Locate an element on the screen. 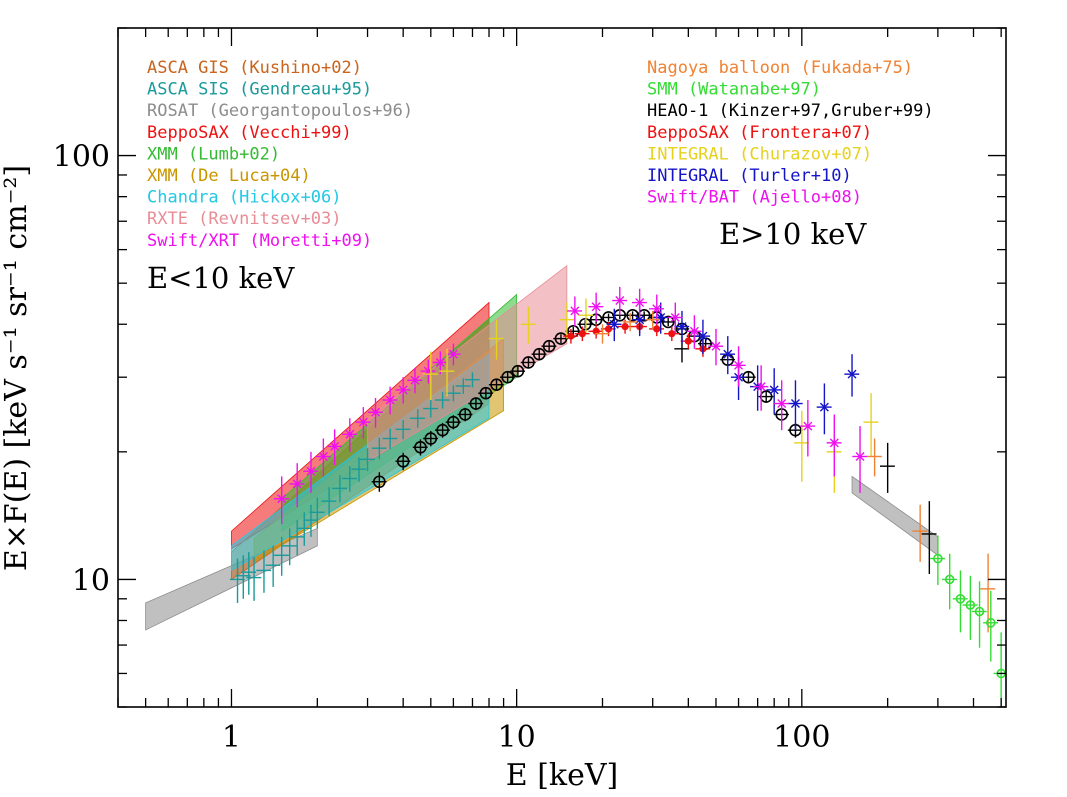 This screenshot has height=797, width=1067. annotation-low-energy: E<10 keV is located at coordinates (221, 278).